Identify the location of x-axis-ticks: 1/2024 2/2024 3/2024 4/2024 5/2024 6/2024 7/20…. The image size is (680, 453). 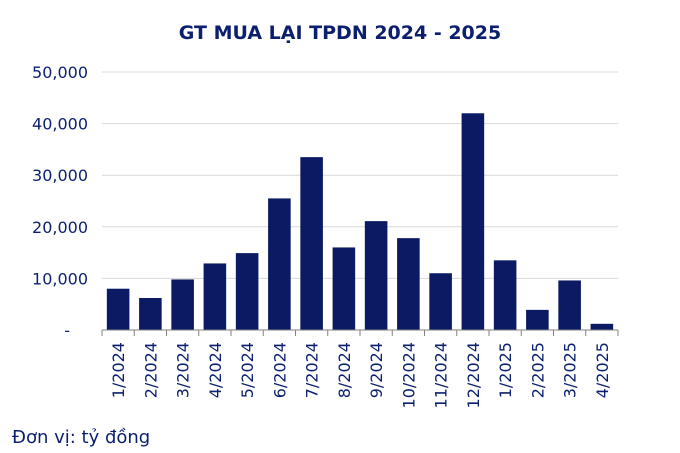
(360, 369).